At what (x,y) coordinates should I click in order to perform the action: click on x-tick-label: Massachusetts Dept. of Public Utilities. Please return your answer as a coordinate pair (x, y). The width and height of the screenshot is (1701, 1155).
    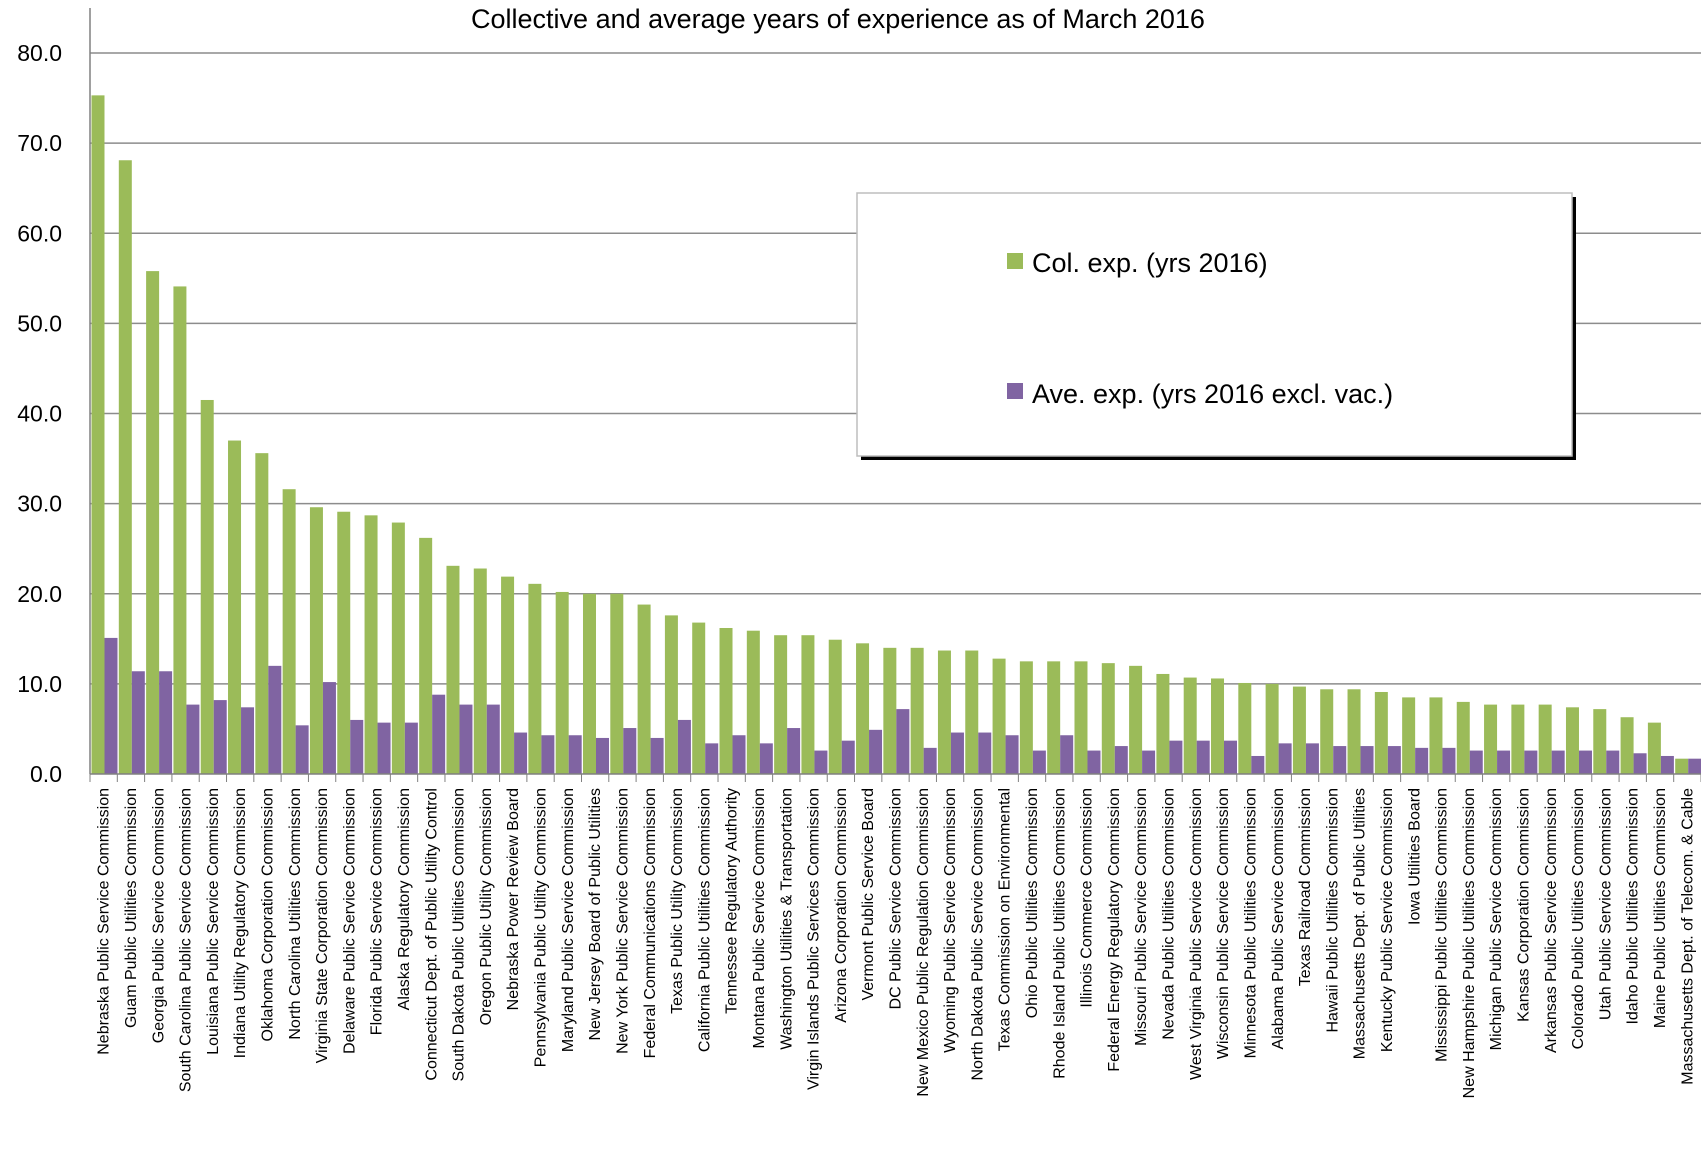
    Looking at the image, I should click on (1360, 923).